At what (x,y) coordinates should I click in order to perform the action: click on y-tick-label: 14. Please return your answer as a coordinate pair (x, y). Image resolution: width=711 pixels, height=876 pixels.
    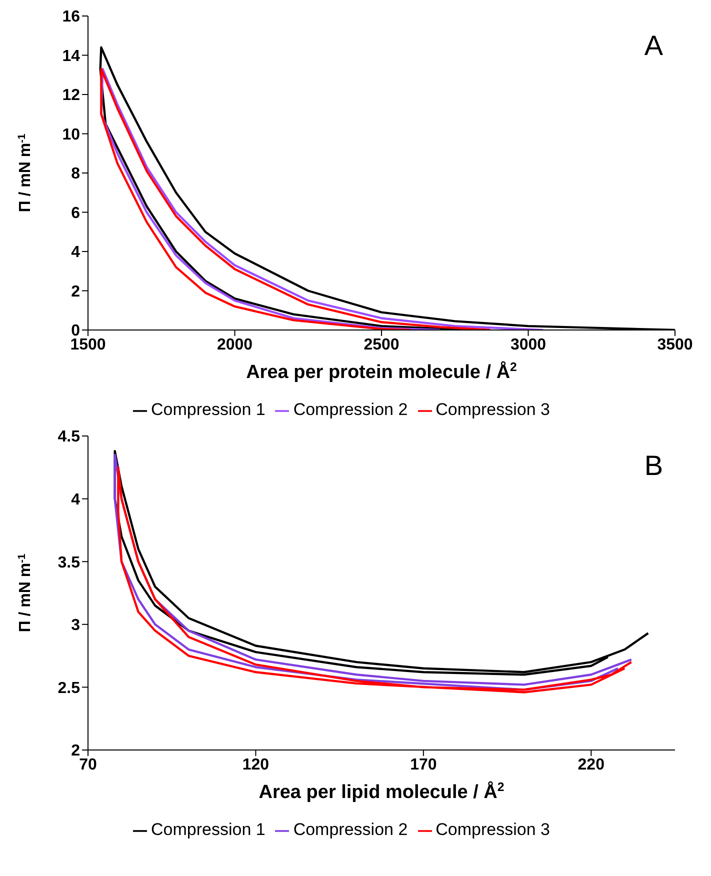
    Looking at the image, I should click on (71, 56).